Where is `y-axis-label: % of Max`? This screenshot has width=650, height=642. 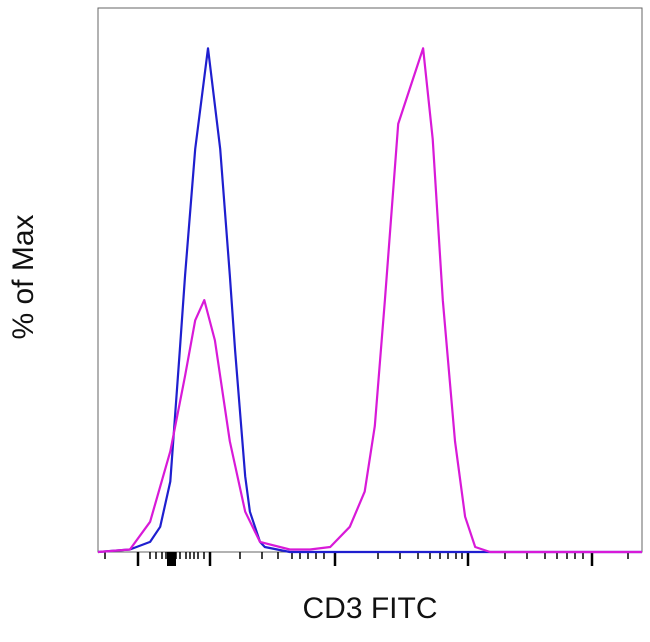
y-axis-label: % of Max is located at coordinates (23, 277).